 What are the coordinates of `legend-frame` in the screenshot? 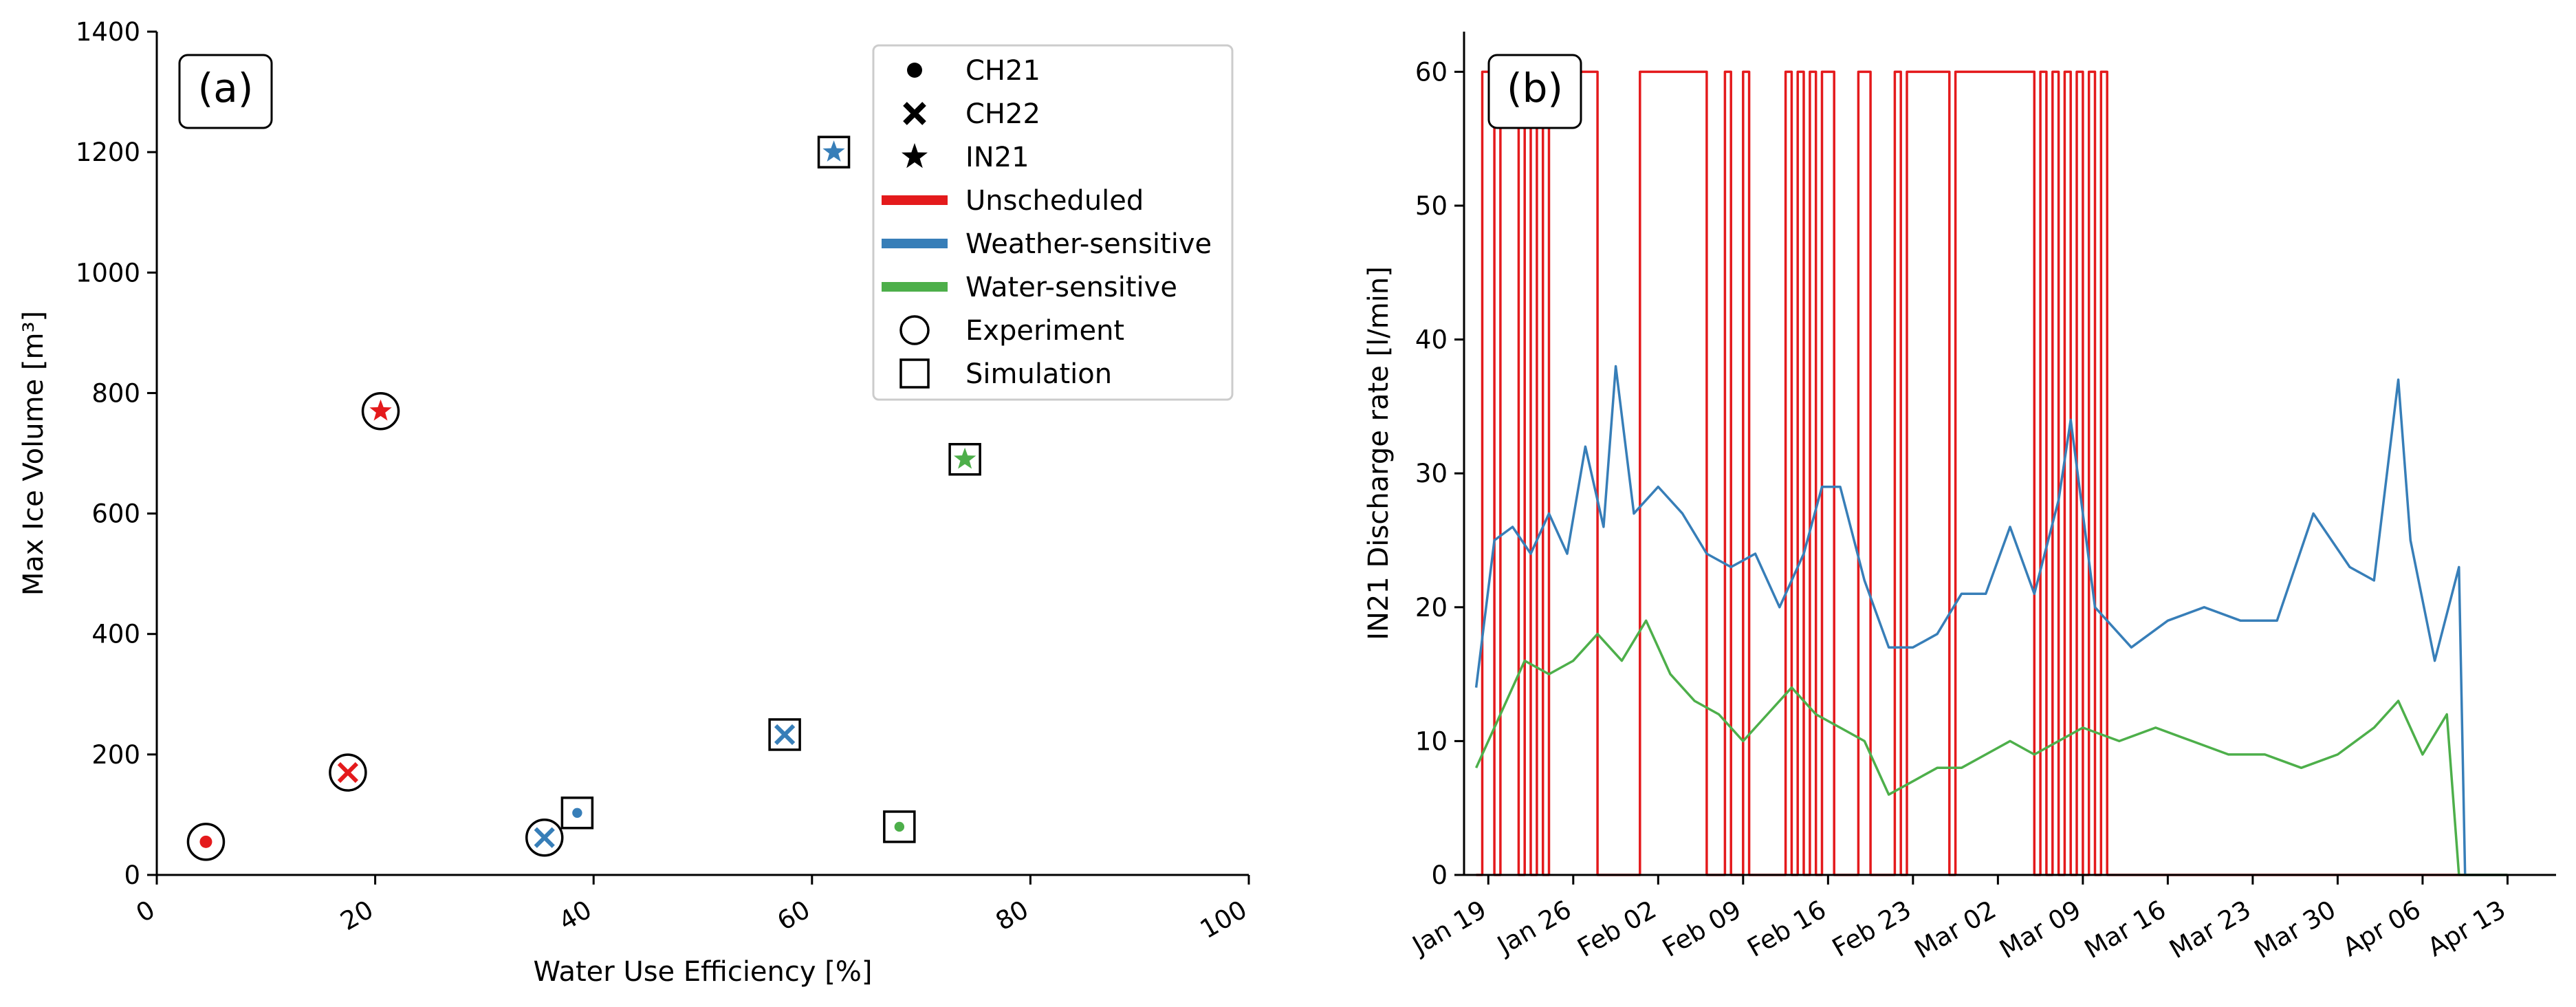 It's located at (1053, 222).